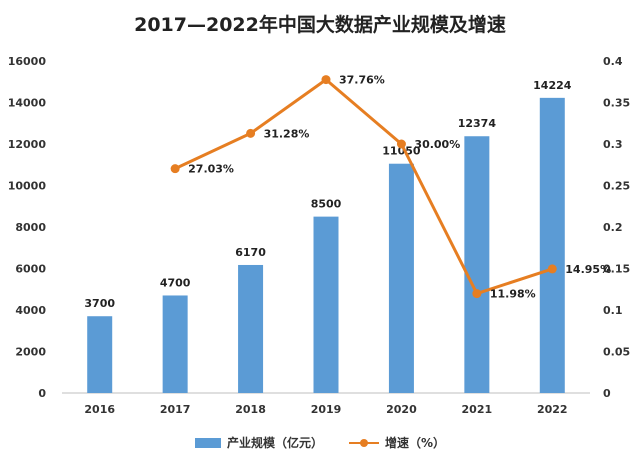  I want to click on chart-title: 2017—2022年中国大数据产业规模及增速, so click(320, 25).